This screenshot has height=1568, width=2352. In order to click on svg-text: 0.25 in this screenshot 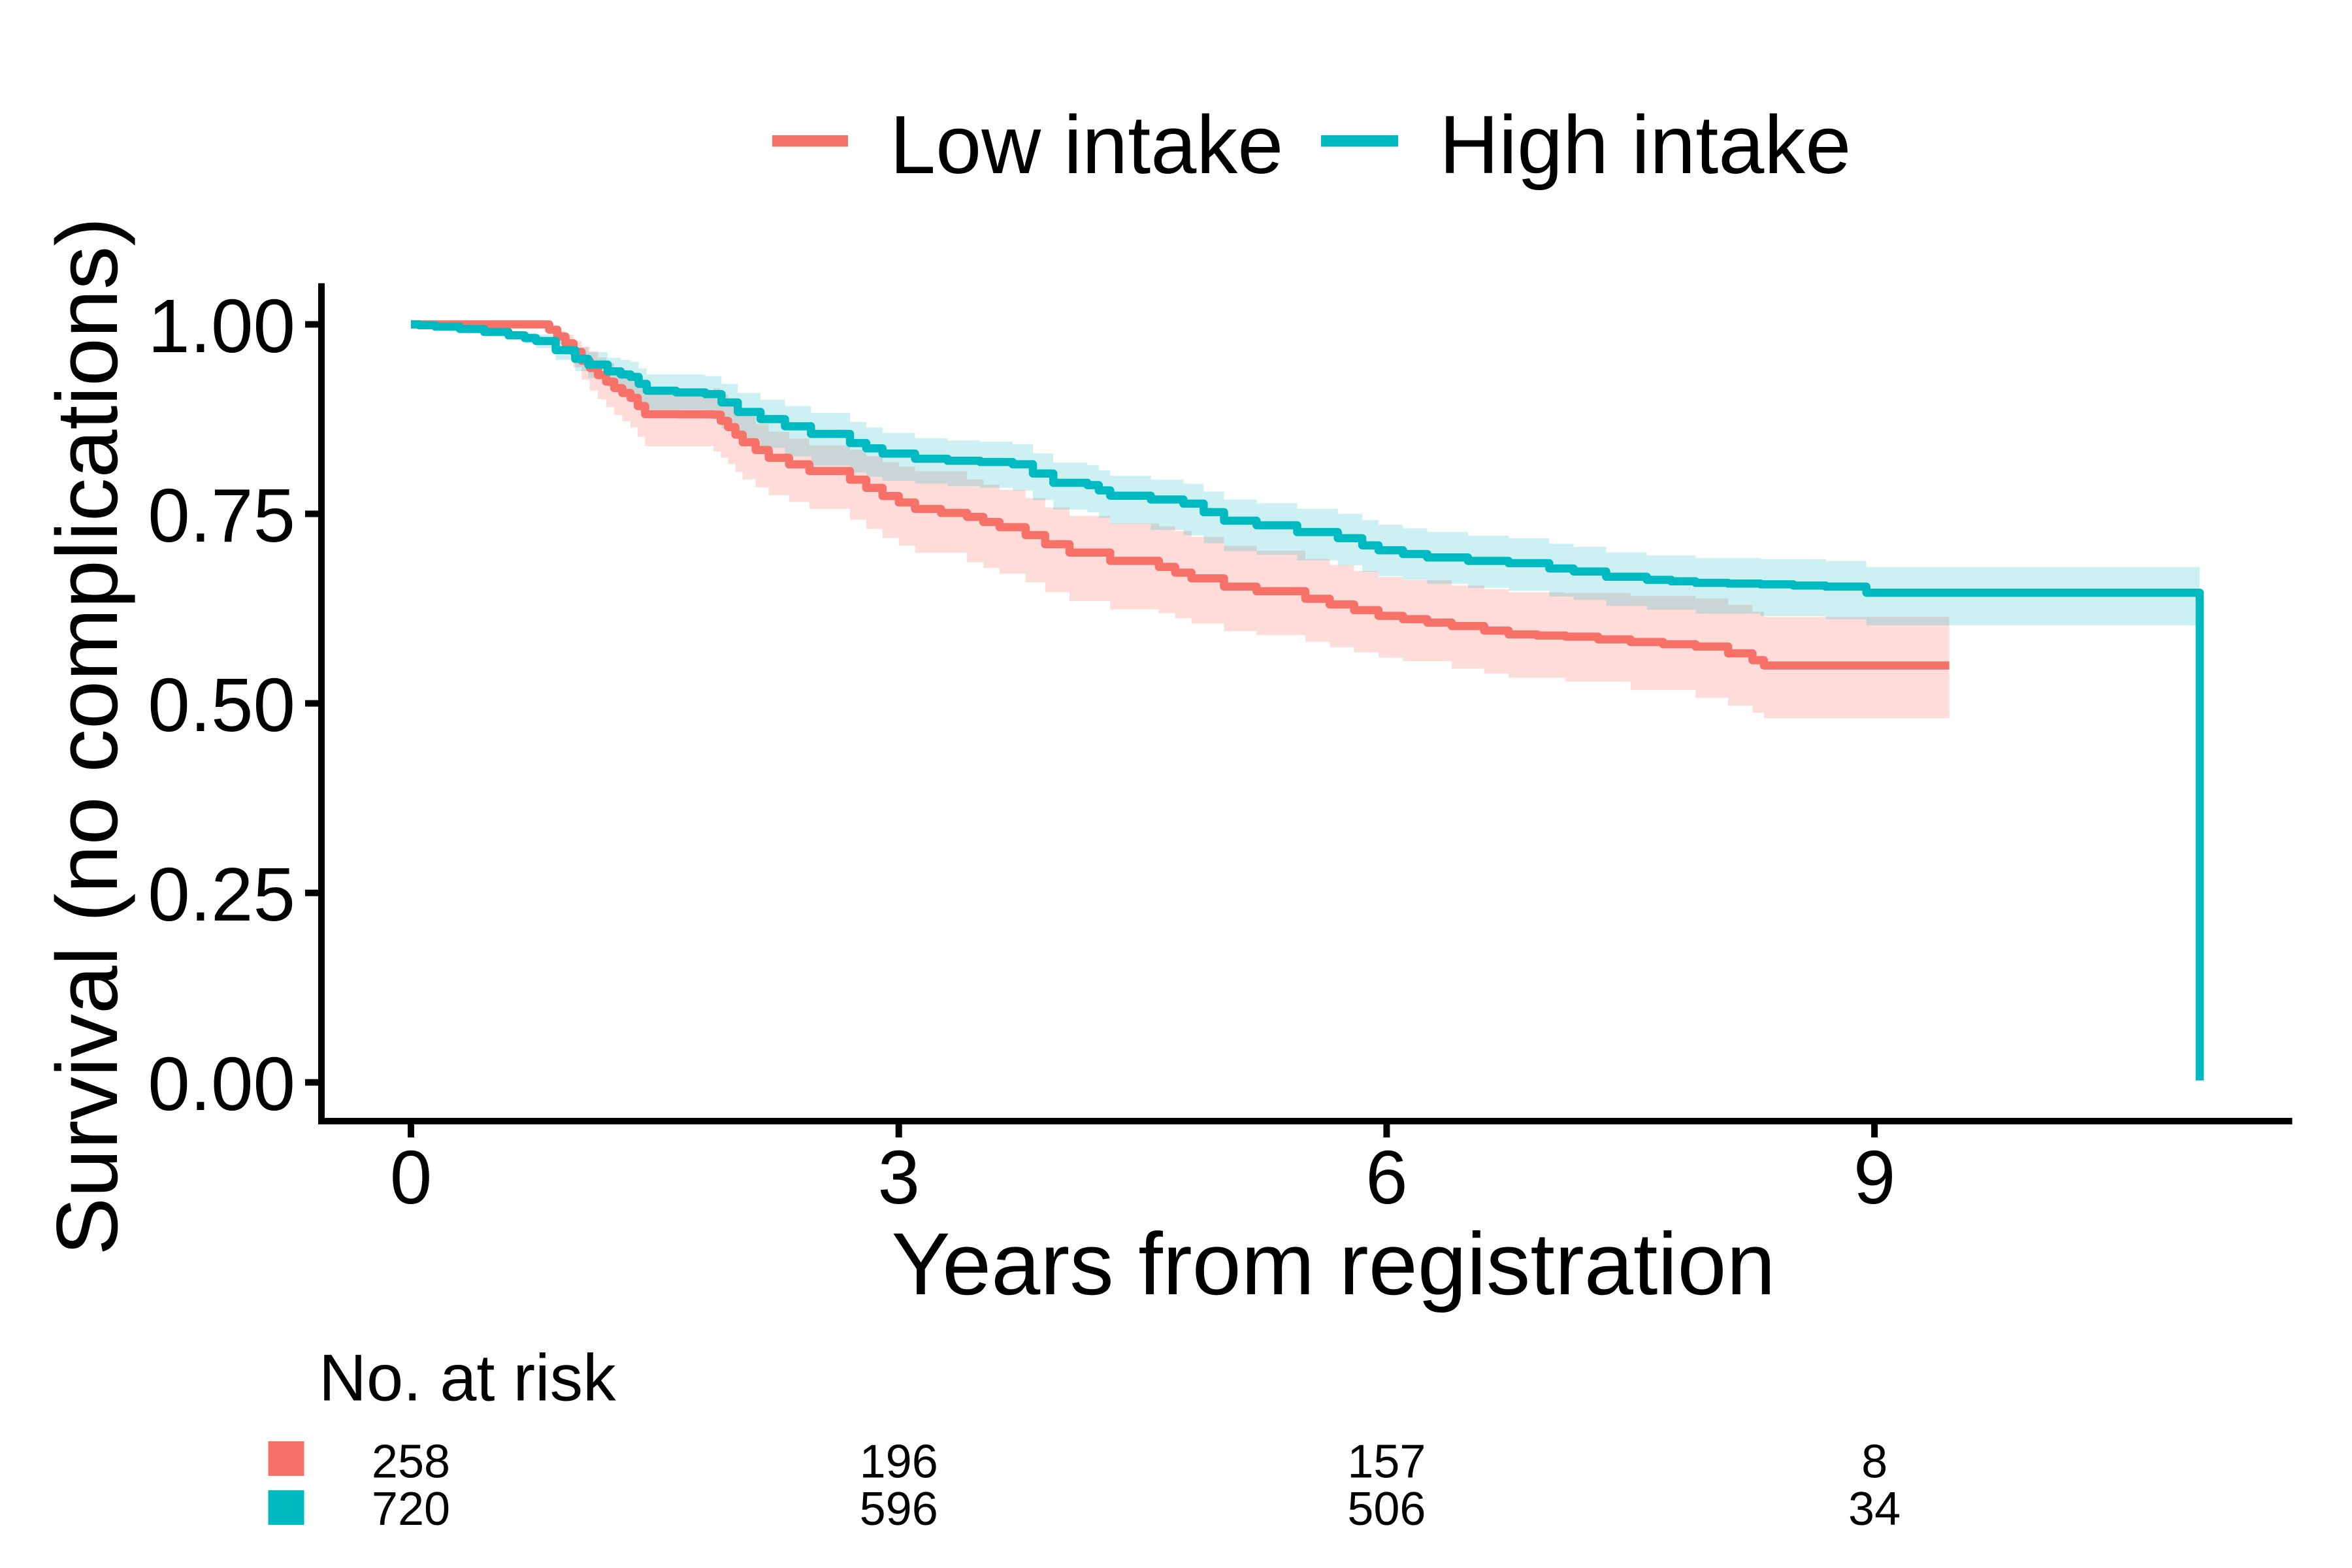, I will do `click(221, 894)`.